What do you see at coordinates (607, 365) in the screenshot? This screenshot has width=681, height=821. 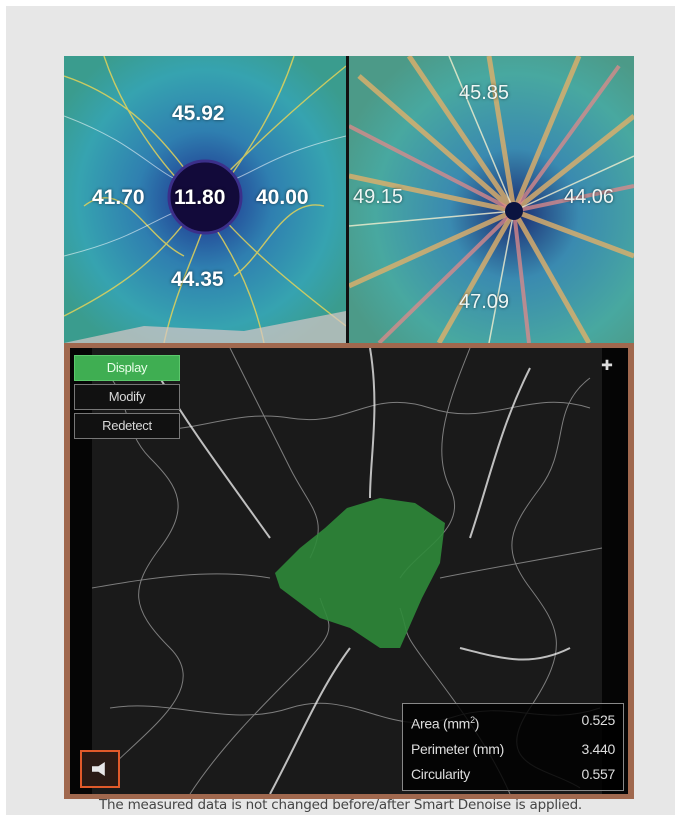 I see `expand-icon: ✚` at bounding box center [607, 365].